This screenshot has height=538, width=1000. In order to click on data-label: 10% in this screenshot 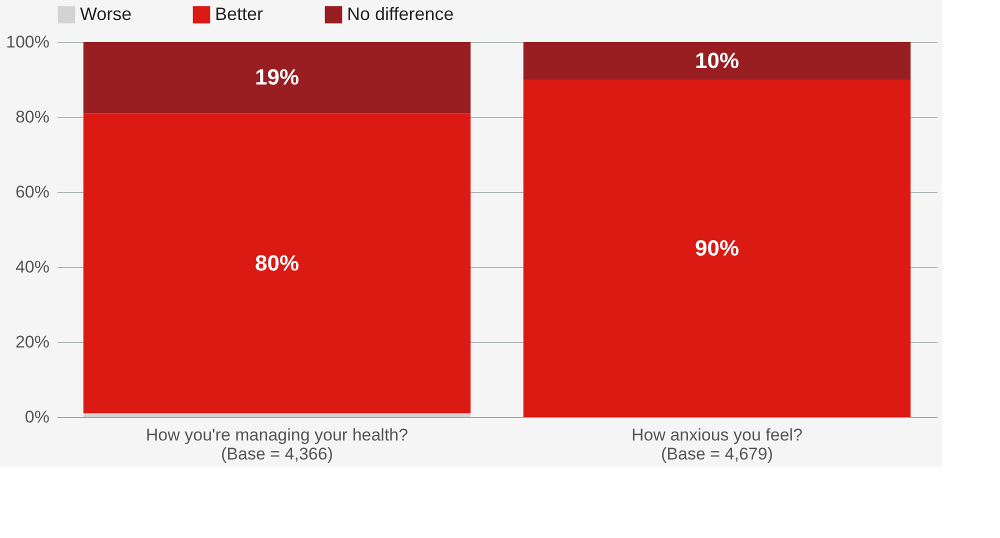, I will do `click(717, 60)`.